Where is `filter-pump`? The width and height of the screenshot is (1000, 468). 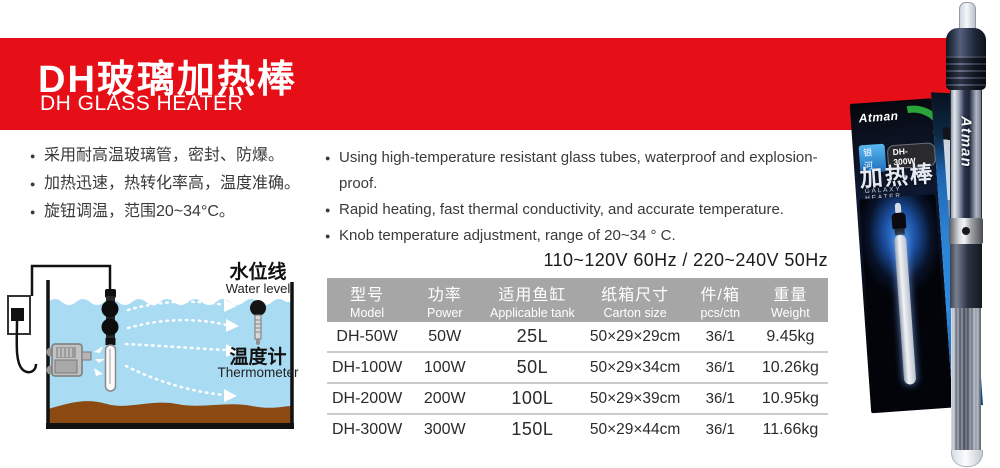 filter-pump is located at coordinates (75, 360).